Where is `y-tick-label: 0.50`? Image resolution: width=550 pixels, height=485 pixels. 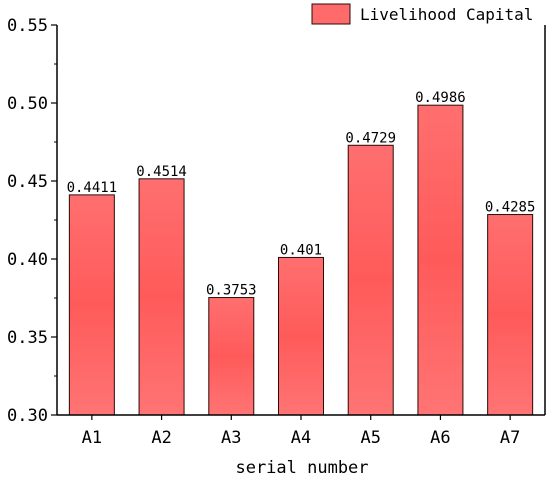 y-tick-label: 0.50 is located at coordinates (27, 104).